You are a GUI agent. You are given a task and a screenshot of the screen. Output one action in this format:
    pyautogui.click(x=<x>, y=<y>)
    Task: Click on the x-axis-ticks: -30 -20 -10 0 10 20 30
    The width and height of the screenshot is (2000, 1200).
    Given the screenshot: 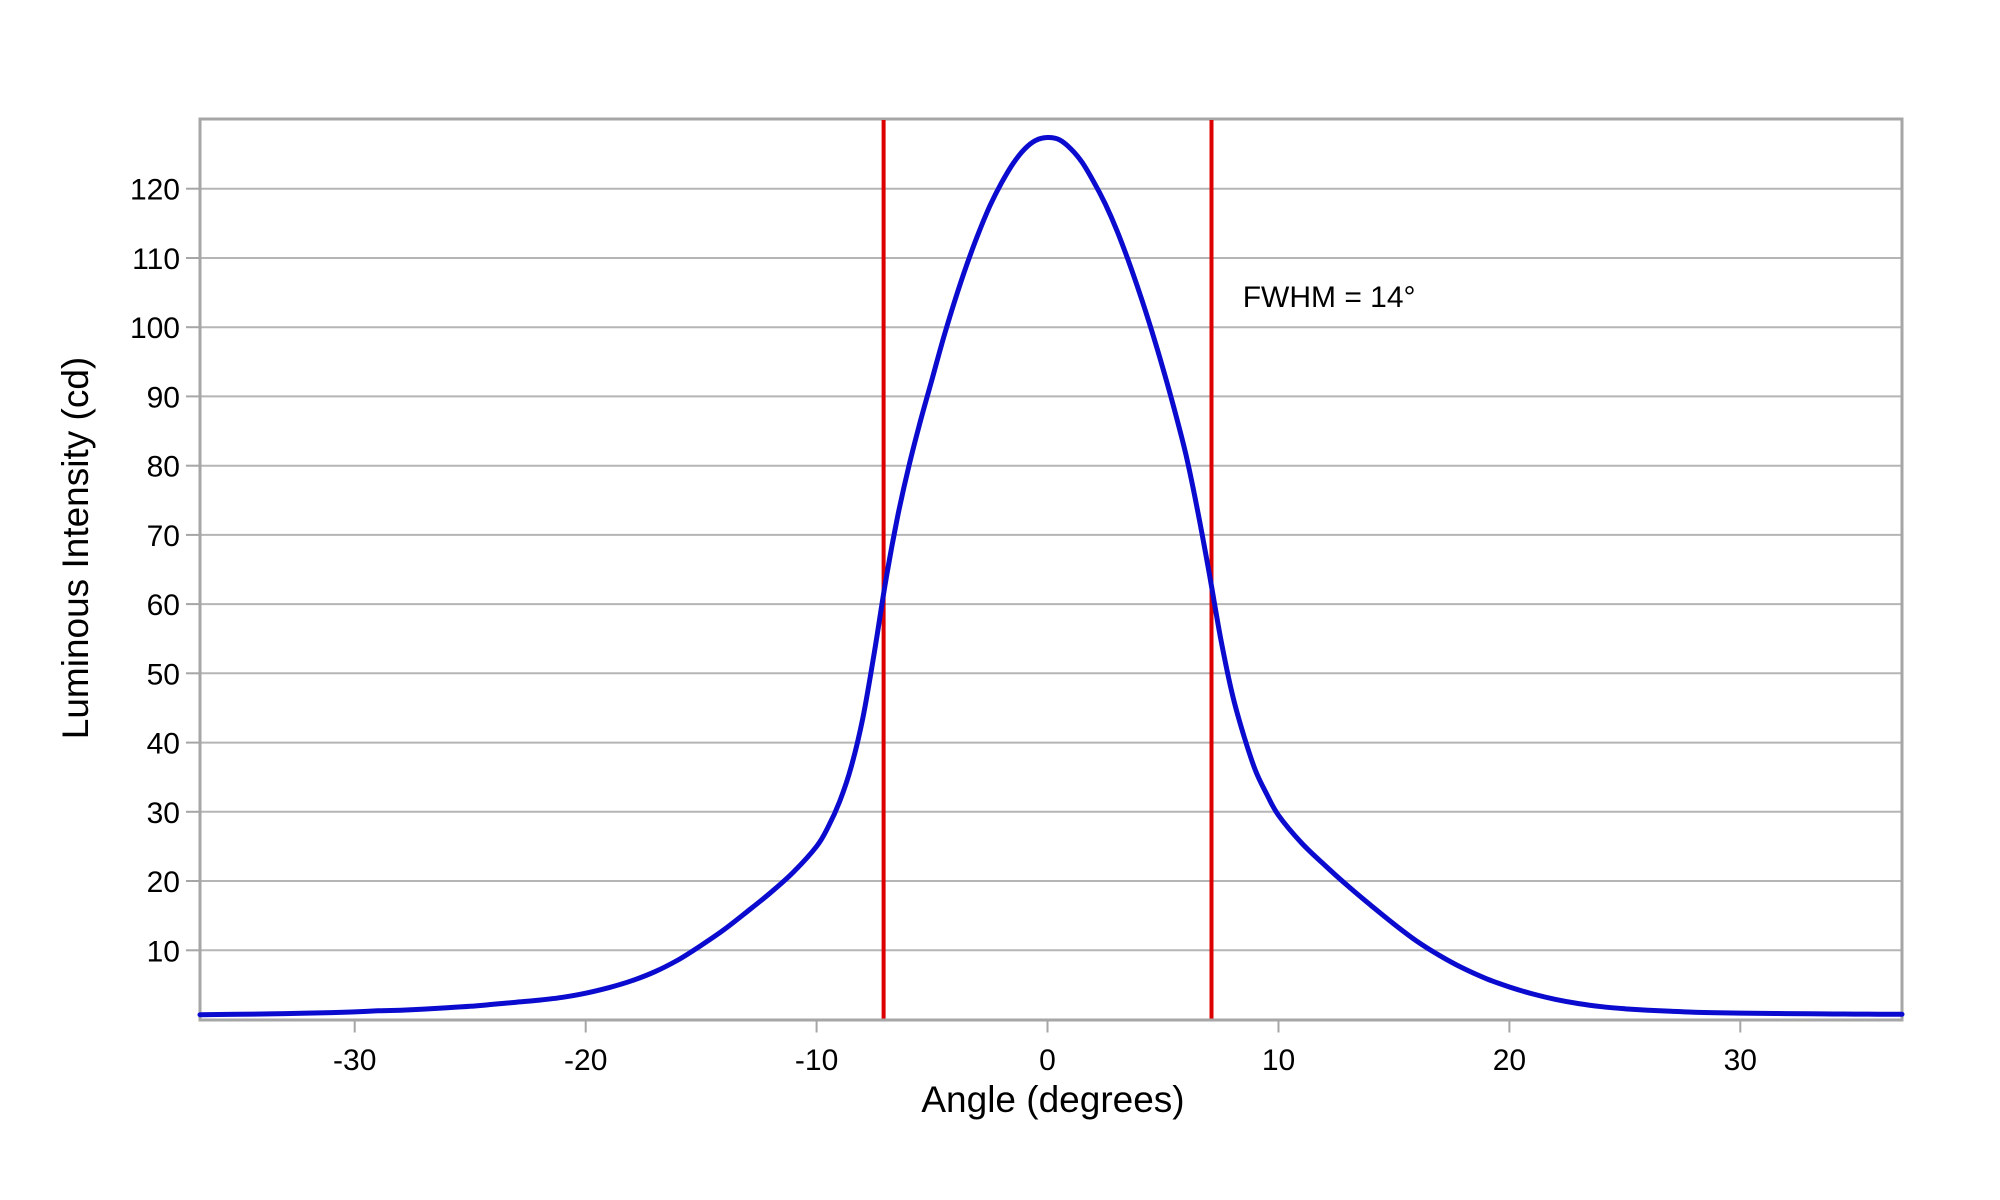 What is the action you would take?
    pyautogui.click(x=1045, y=1048)
    